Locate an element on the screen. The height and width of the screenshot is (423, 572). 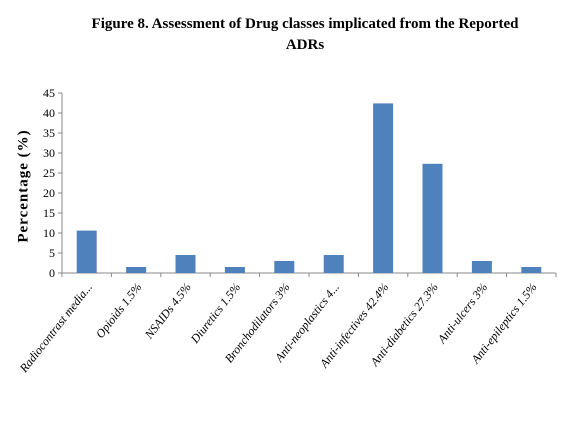
y-tick-label: 20 is located at coordinates (49, 193).